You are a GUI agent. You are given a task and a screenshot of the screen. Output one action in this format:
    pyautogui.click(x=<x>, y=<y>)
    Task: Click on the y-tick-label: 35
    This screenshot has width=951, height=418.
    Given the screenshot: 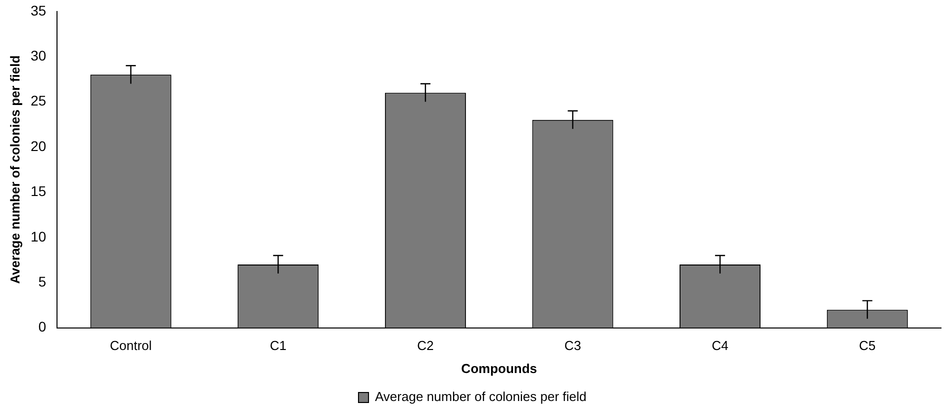 What is the action you would take?
    pyautogui.click(x=38, y=10)
    